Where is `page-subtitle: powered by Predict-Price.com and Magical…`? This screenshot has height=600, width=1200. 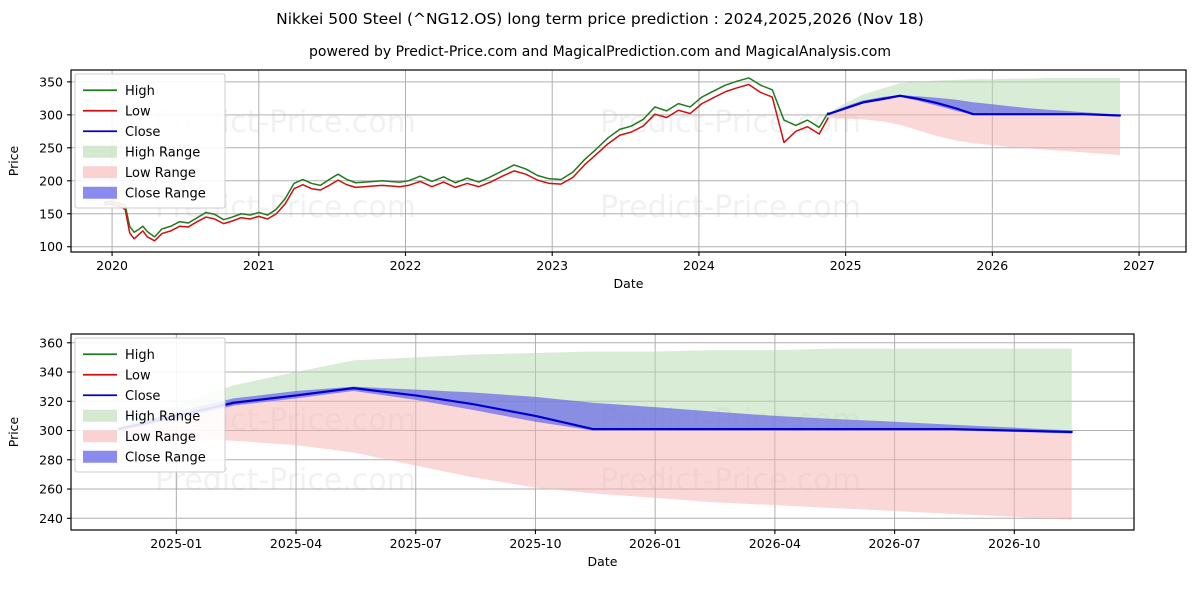
page-subtitle: powered by Predict-Price.com and Magical… is located at coordinates (600, 52).